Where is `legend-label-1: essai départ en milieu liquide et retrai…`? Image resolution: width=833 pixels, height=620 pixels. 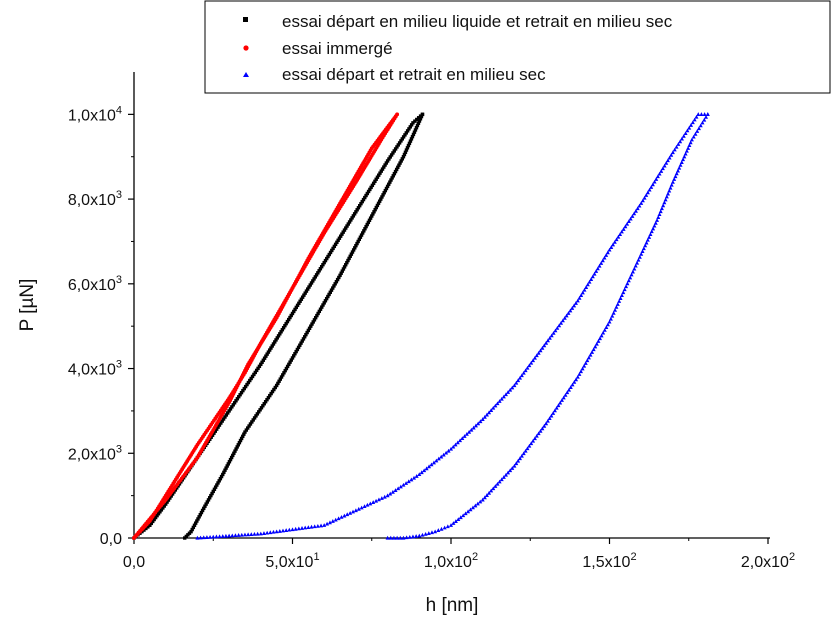 legend-label-1: essai départ en milieu liquide et retrai… is located at coordinates (477, 21).